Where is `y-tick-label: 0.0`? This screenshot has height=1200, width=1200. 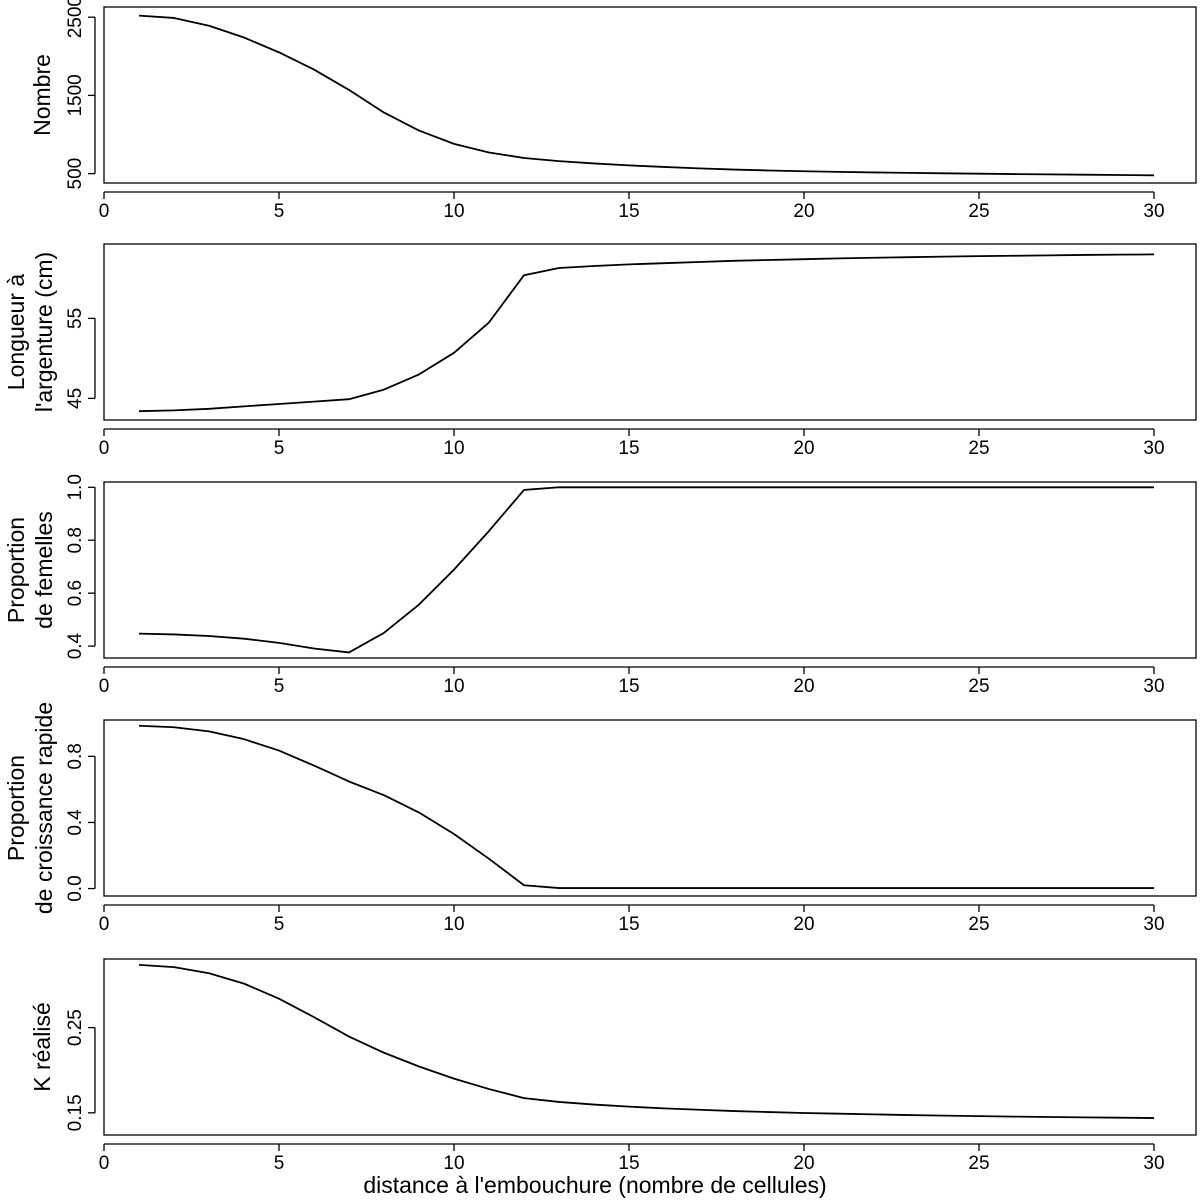 y-tick-label: 0.0 is located at coordinates (75, 888).